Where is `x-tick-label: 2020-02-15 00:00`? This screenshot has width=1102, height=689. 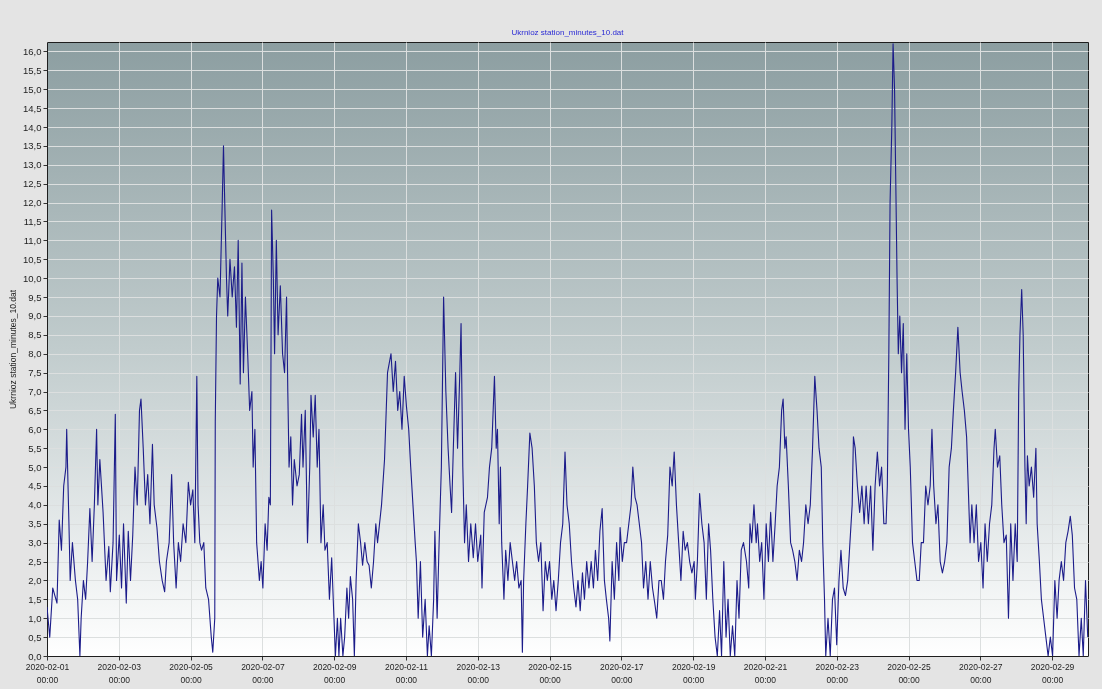 x-tick-label: 2020-02-15 00:00 is located at coordinates (550, 673).